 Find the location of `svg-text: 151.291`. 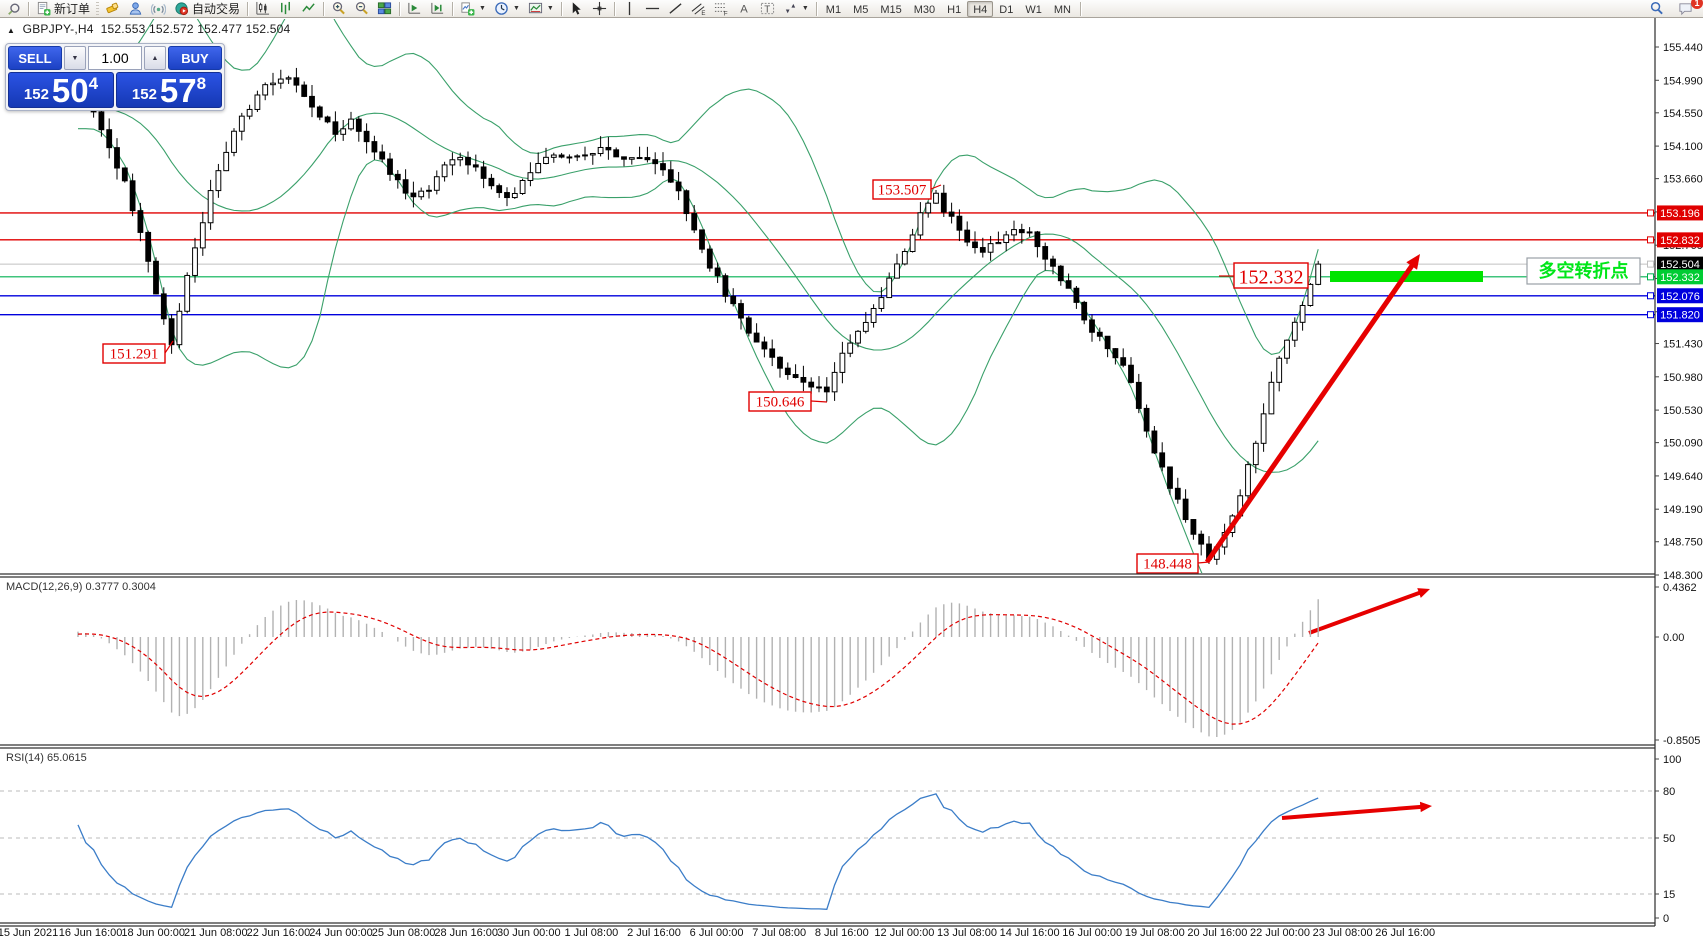

svg-text: 151.291 is located at coordinates (134, 355).